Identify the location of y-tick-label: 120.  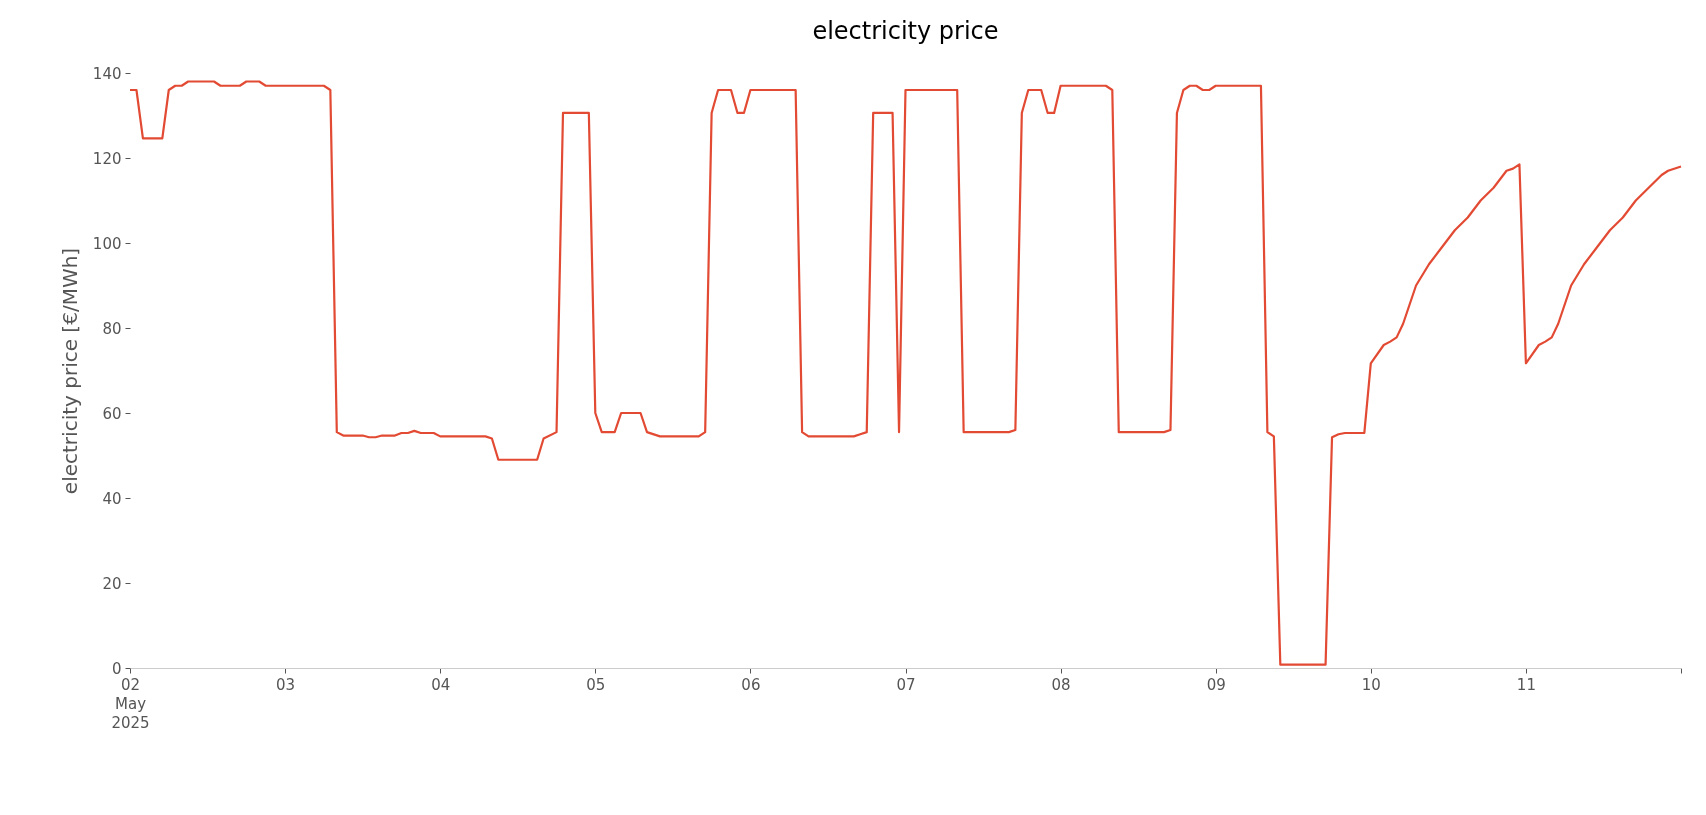
(107, 158).